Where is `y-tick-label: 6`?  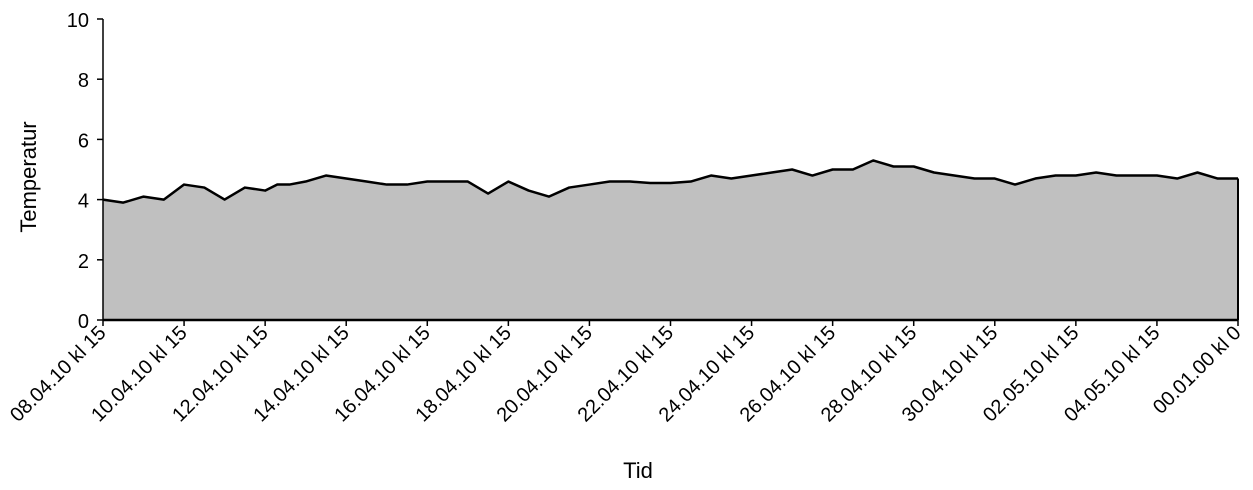 y-tick-label: 6 is located at coordinates (83, 141).